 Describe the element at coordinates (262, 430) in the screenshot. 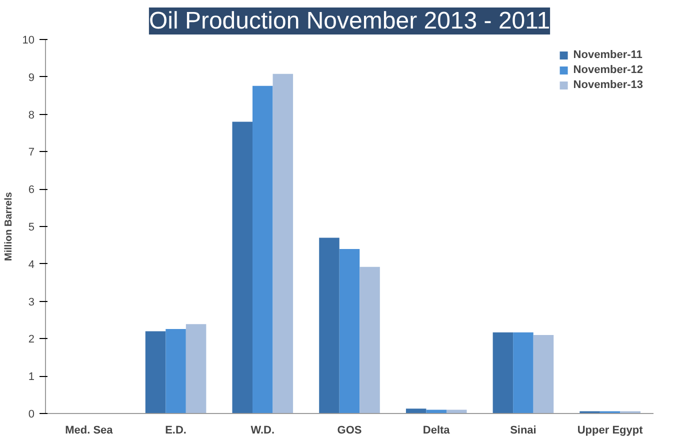

I see `x-tick-label: W.D.` at that location.